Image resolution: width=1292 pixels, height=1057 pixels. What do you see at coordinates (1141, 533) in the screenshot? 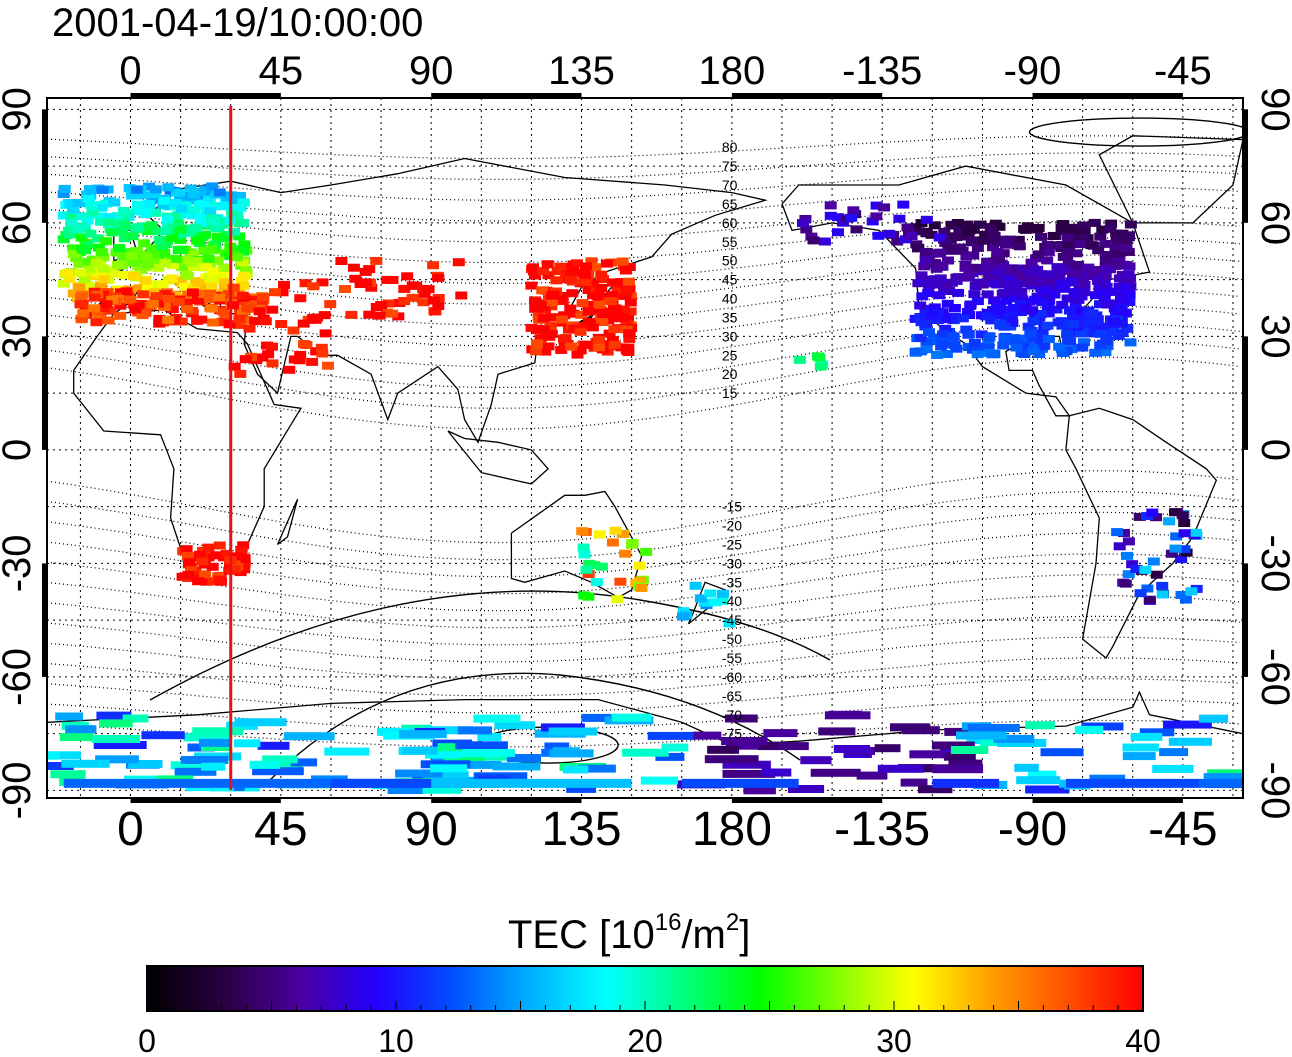
I see `coast-south-america` at bounding box center [1141, 533].